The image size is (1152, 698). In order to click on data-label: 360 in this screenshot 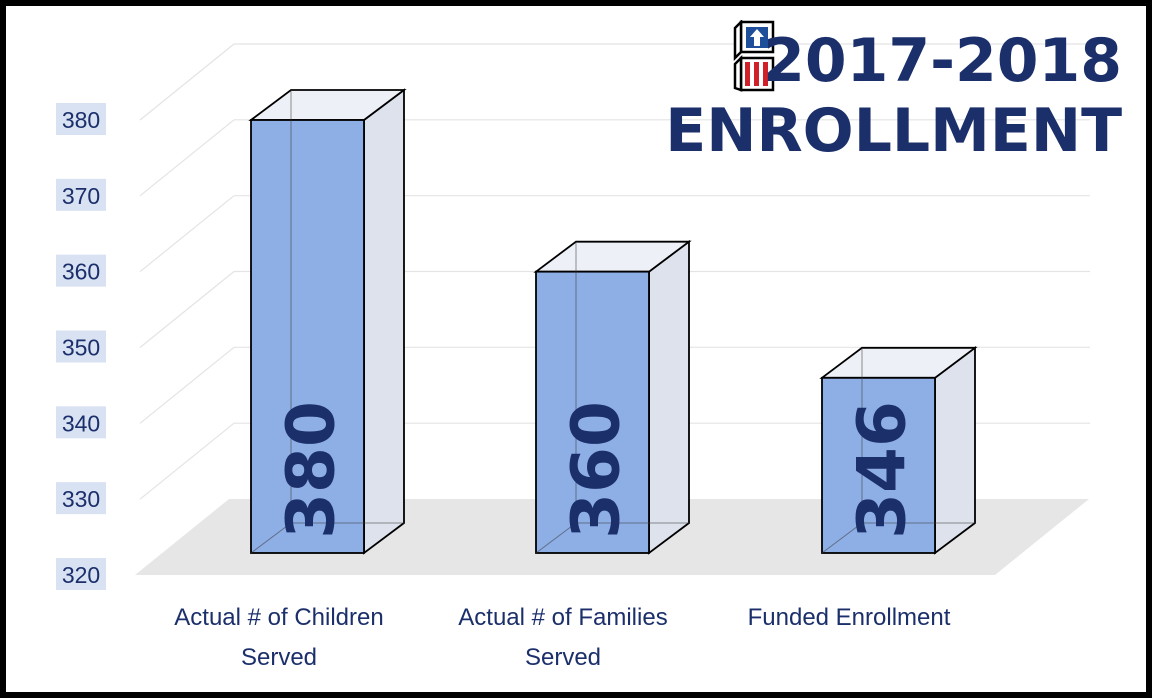, I will do `click(596, 470)`.